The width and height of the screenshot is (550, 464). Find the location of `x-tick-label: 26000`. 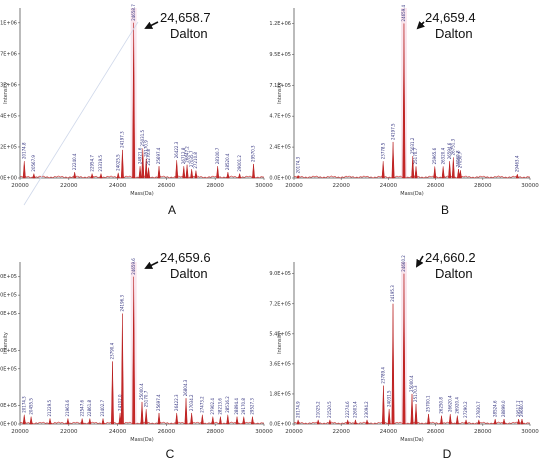

x-tick-label: 26000 is located at coordinates (436, 432).